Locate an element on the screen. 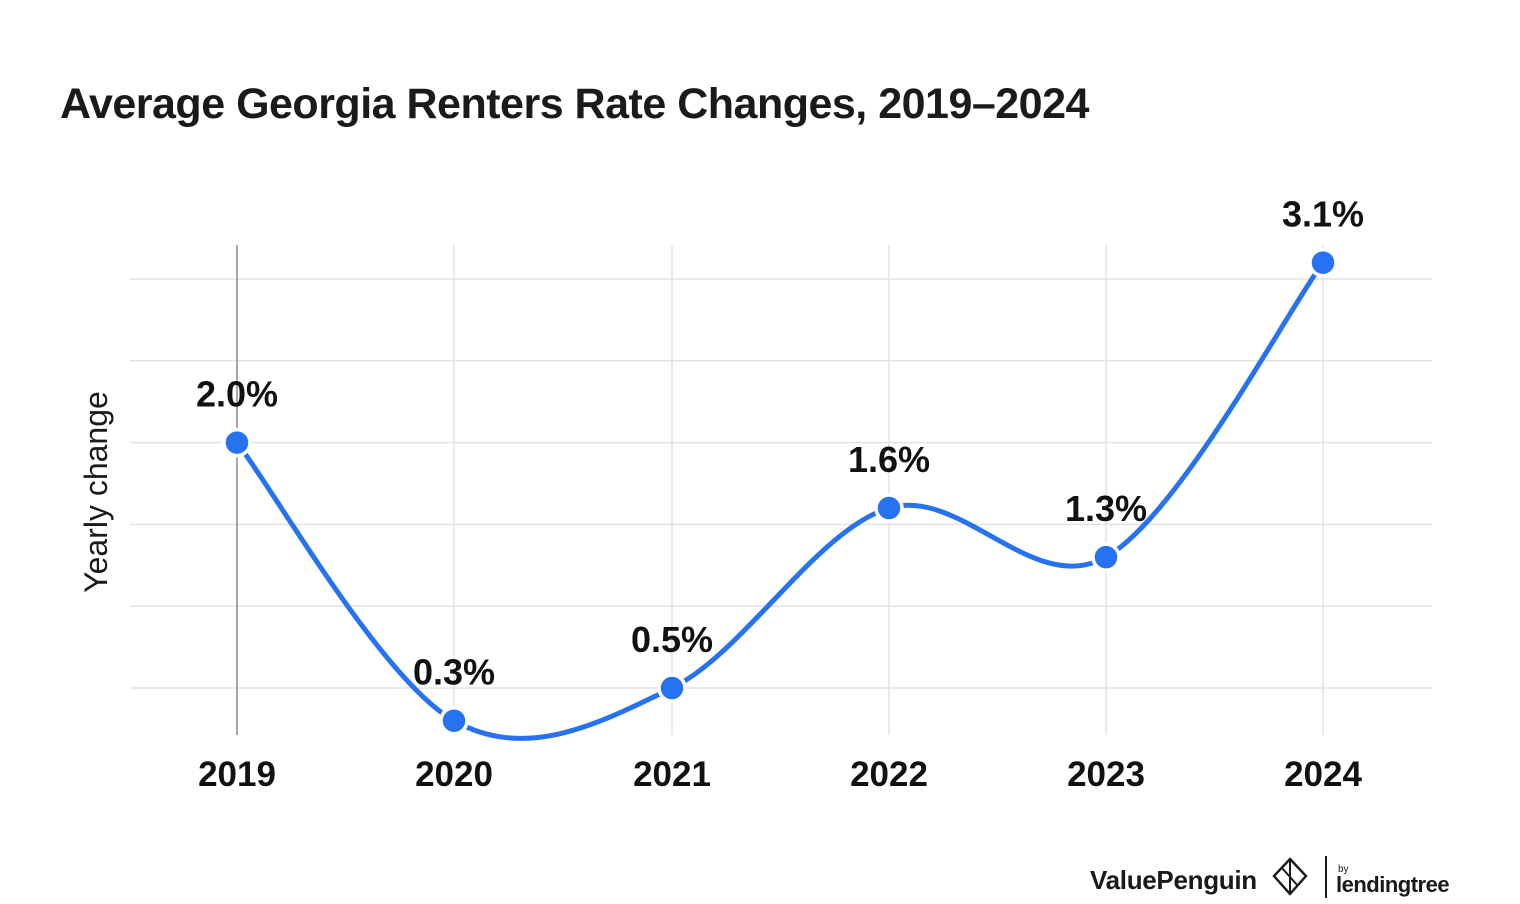  data-point-2020 is located at coordinates (454, 720).